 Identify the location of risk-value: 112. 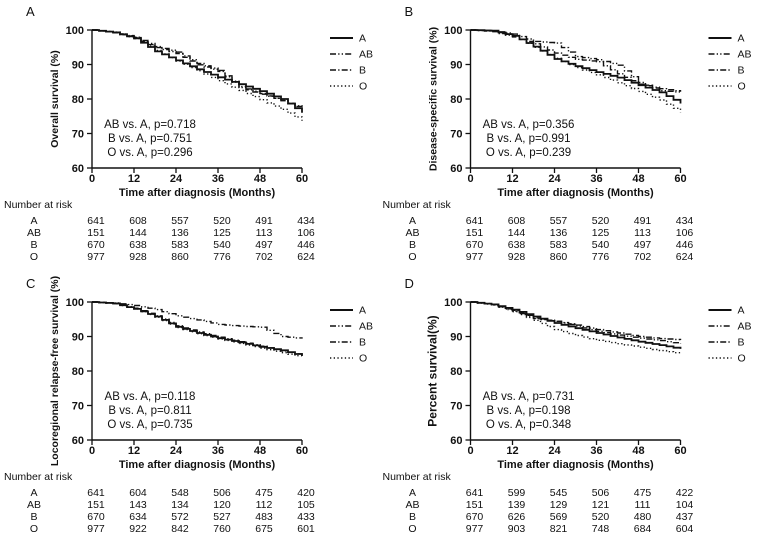
(264, 505).